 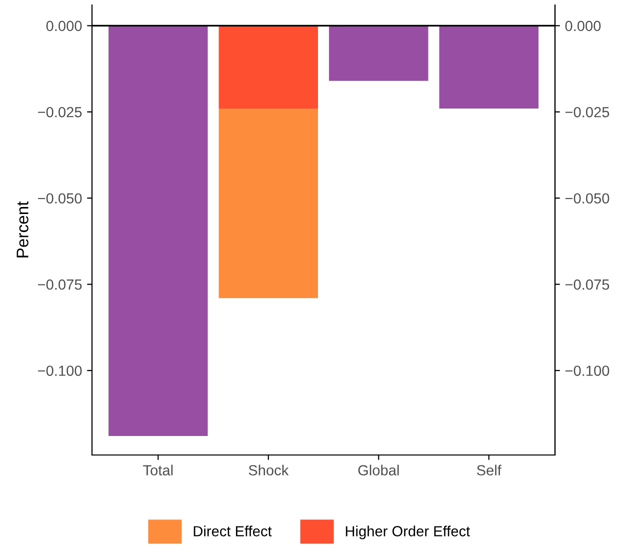 I want to click on y2-tick-label: −0.100, so click(x=587, y=371).